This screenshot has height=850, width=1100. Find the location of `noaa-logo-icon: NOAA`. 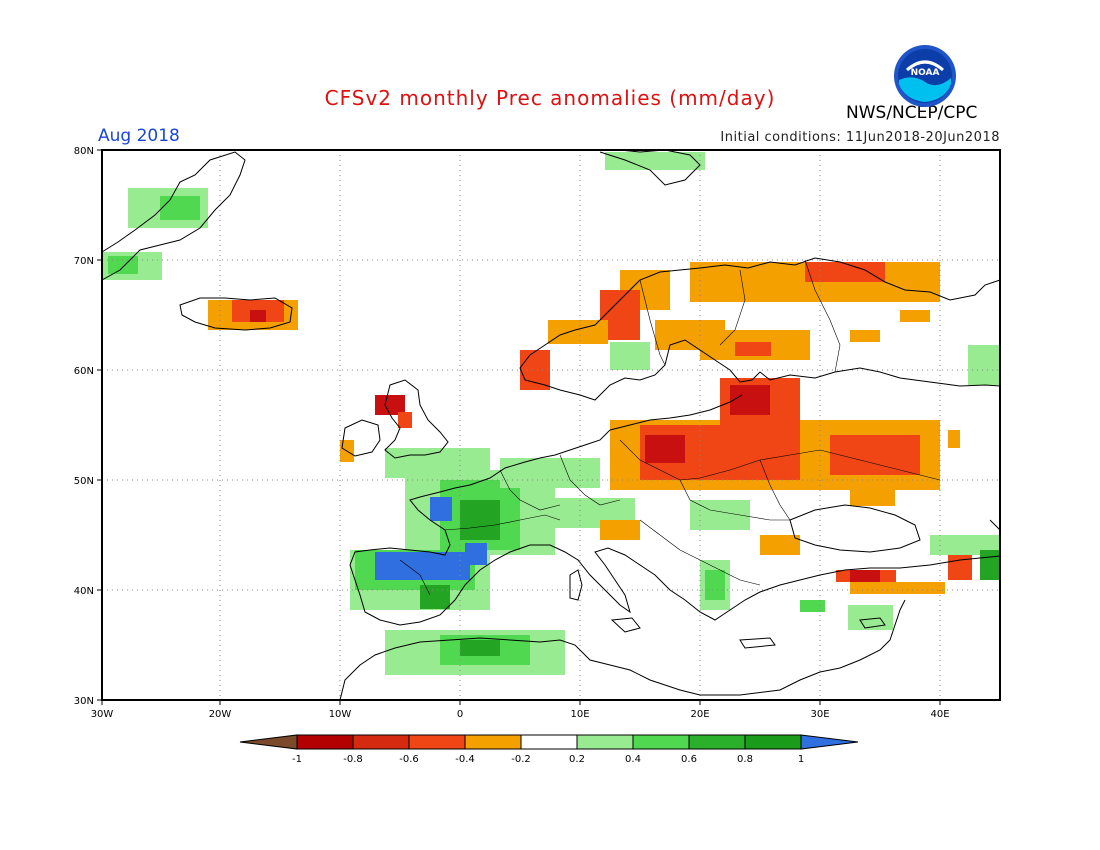

noaa-logo-icon: NOAA is located at coordinates (925, 76).